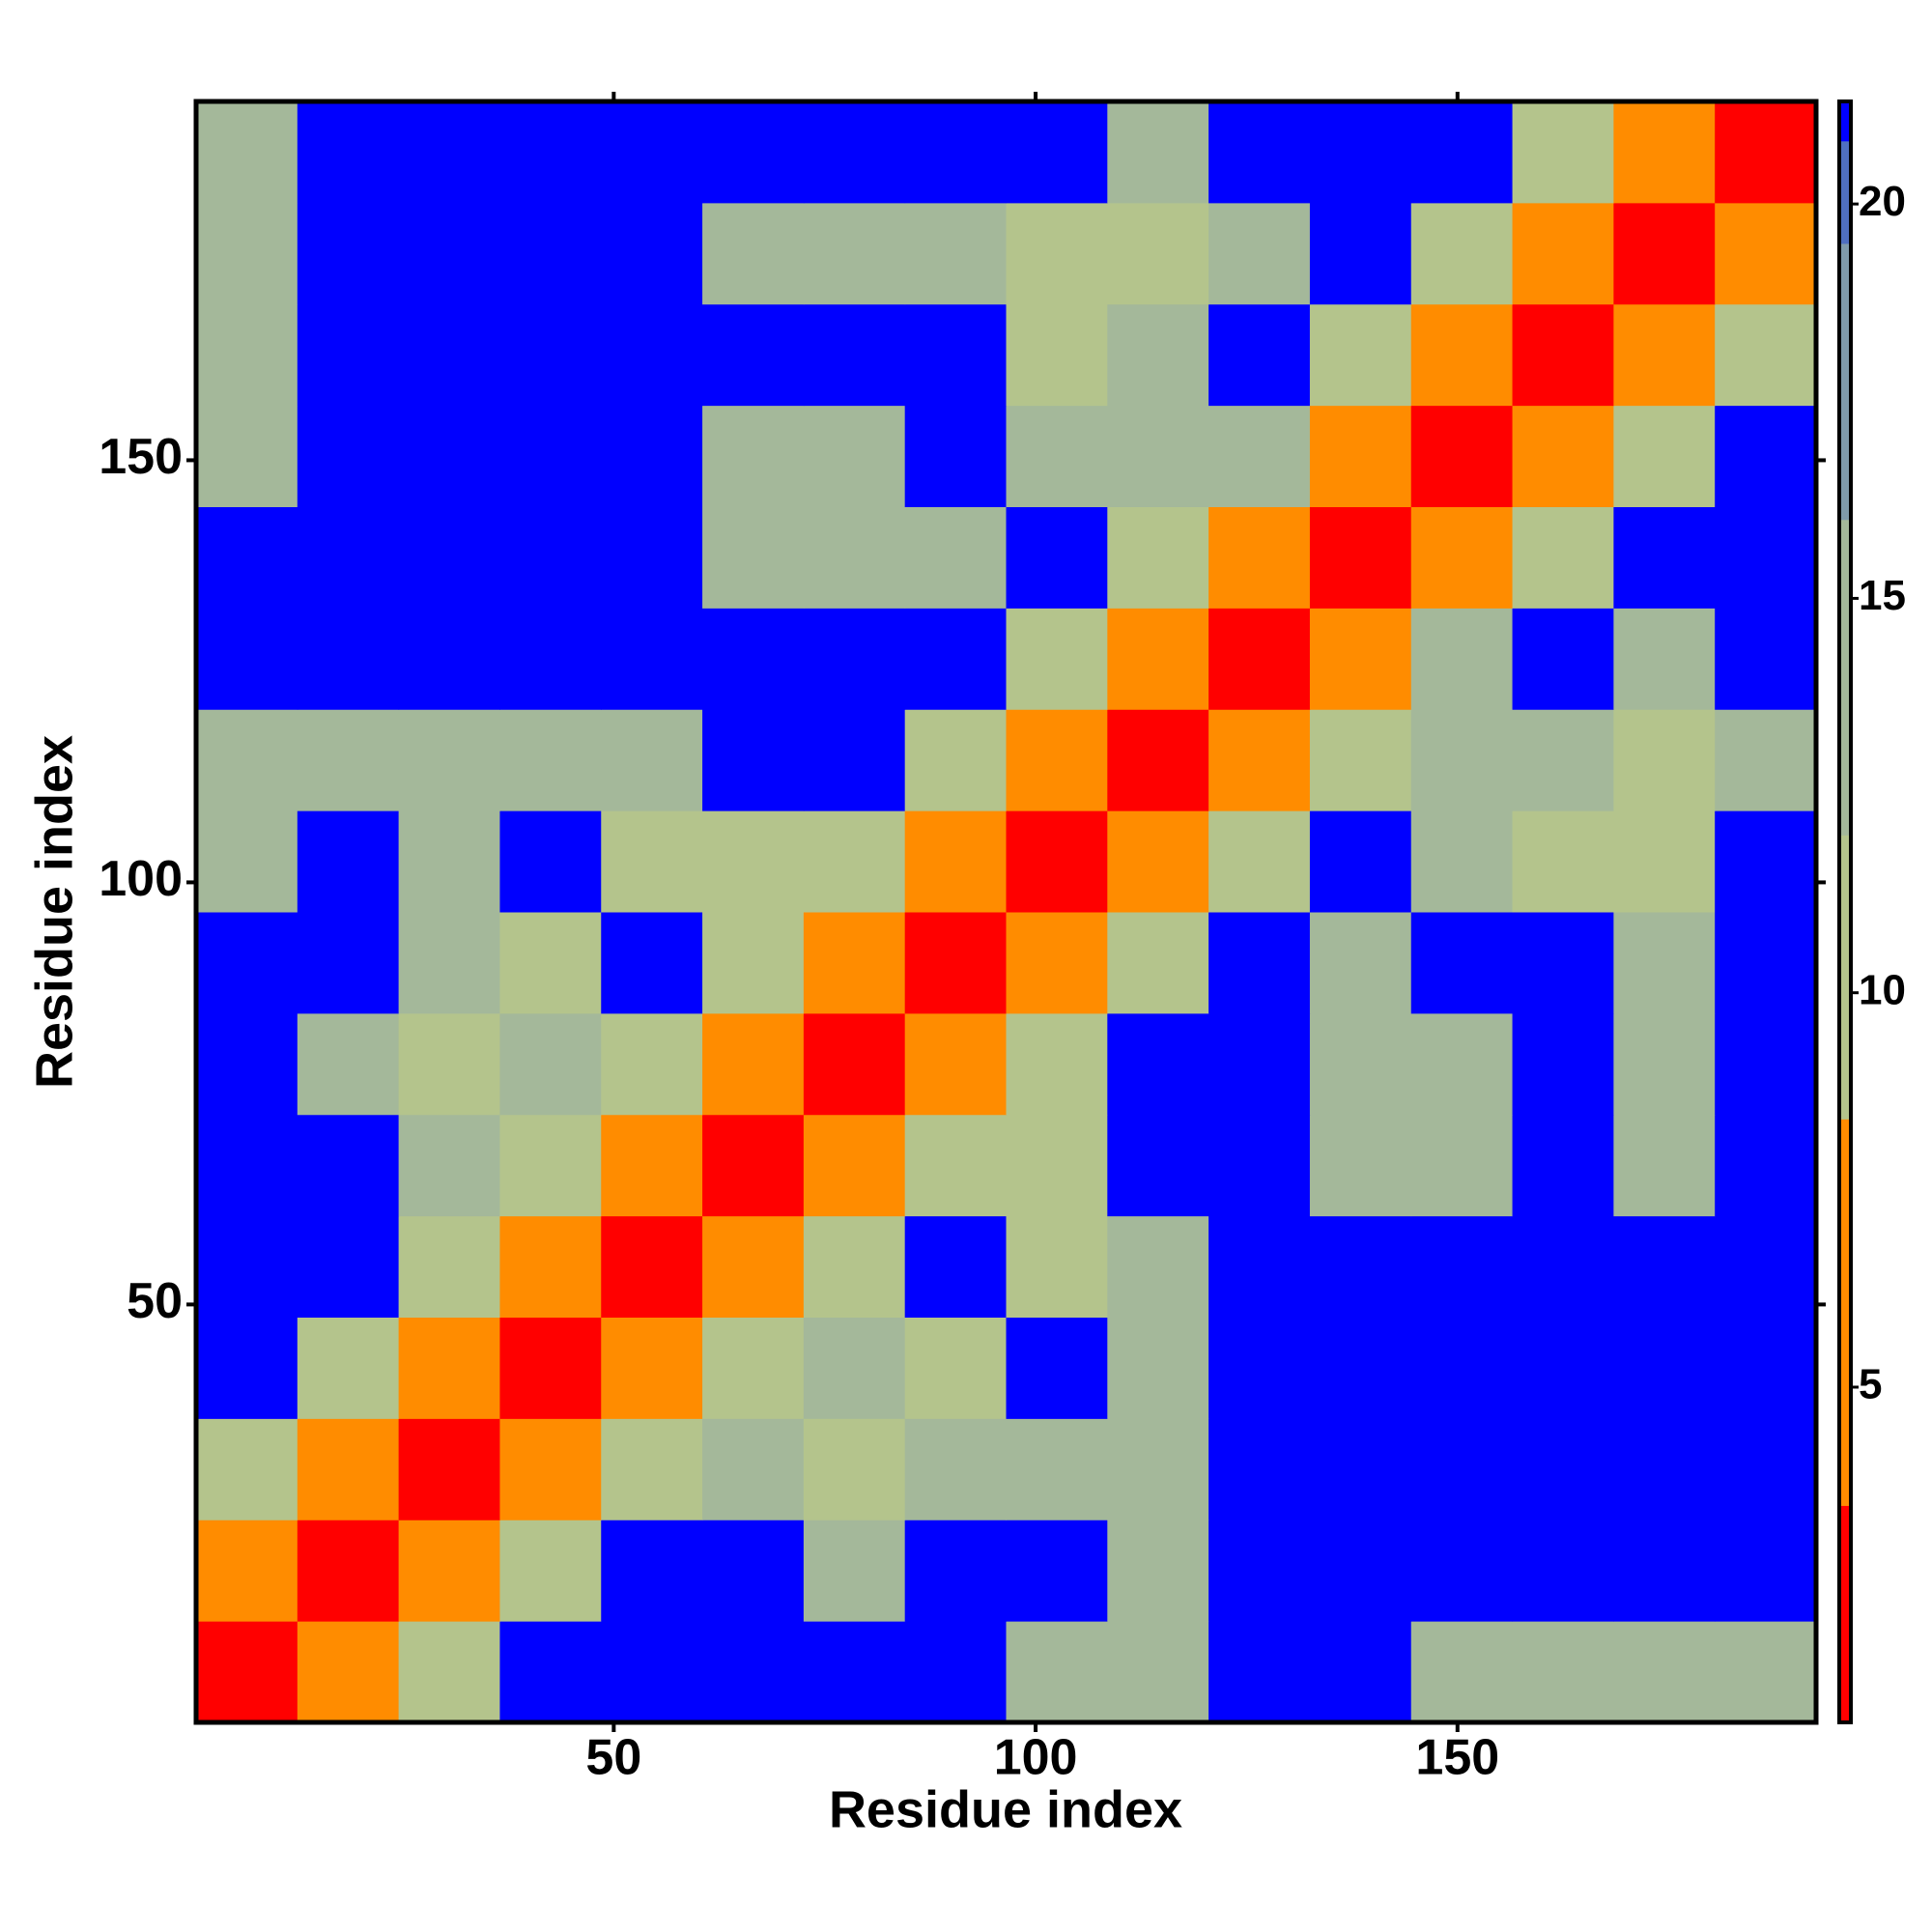 This screenshot has height=1932, width=1932. I want to click on x-tick-label: 50, so click(613, 1758).